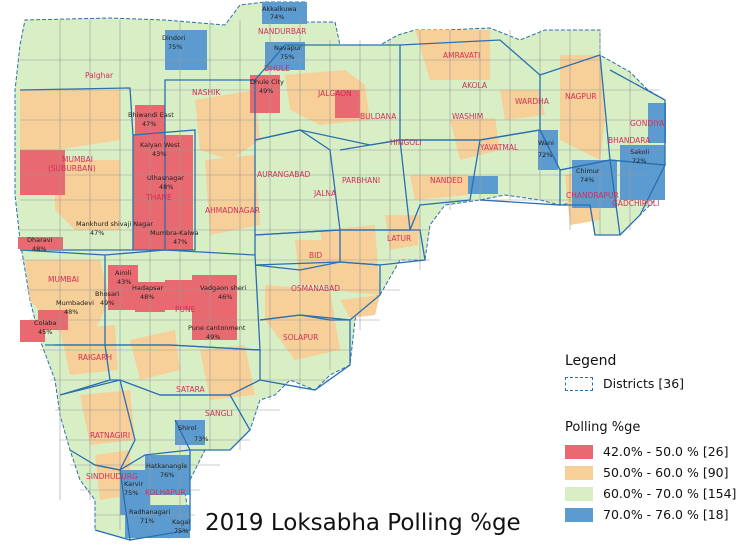 The image size is (745, 545). What do you see at coordinates (225, 297) in the screenshot?
I see `constituency-label: 46%` at bounding box center [225, 297].